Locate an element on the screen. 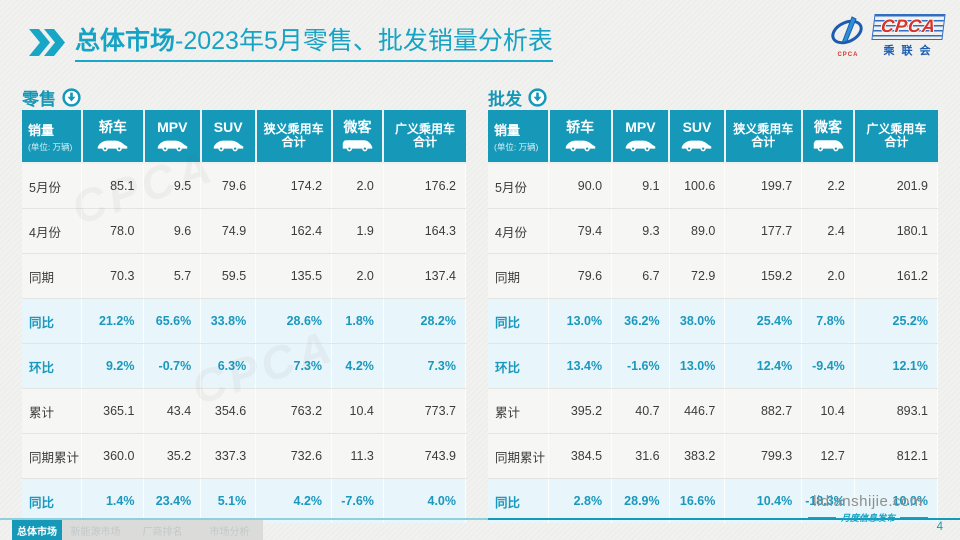  footer-tab-bar: 总体市场 新能源市场 厂商排名 市场分析 is located at coordinates (137, 530).